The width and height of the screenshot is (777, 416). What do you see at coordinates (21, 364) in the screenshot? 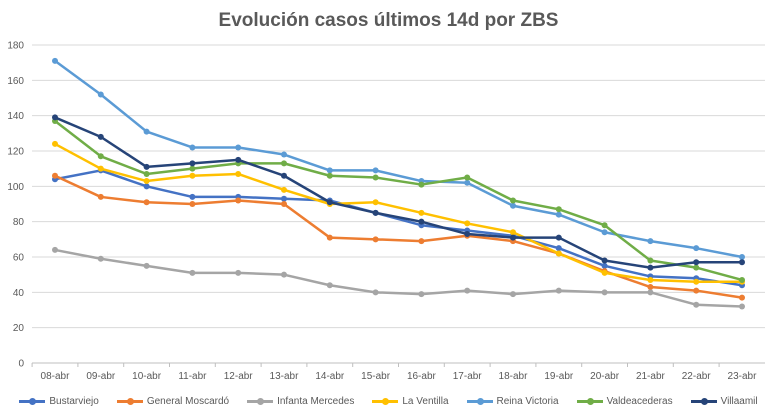
I see `y-tick-label: 0` at bounding box center [21, 364].